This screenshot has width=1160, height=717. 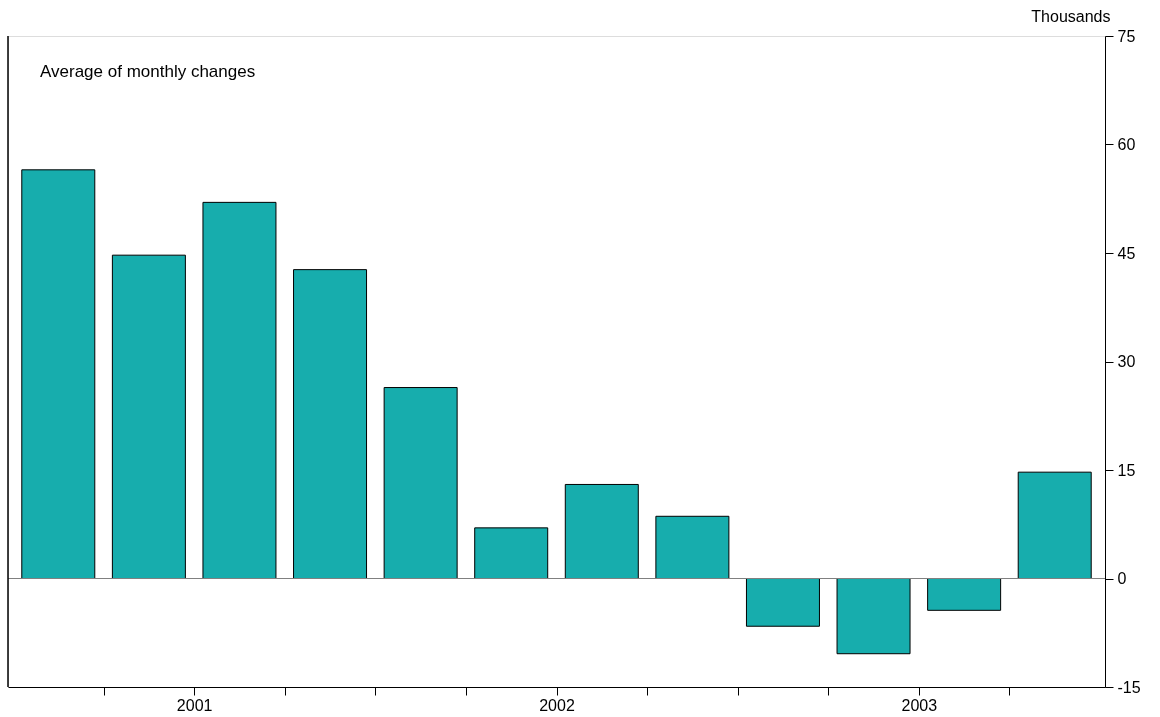 What do you see at coordinates (1126, 144) in the screenshot?
I see `y-tick-label: 60` at bounding box center [1126, 144].